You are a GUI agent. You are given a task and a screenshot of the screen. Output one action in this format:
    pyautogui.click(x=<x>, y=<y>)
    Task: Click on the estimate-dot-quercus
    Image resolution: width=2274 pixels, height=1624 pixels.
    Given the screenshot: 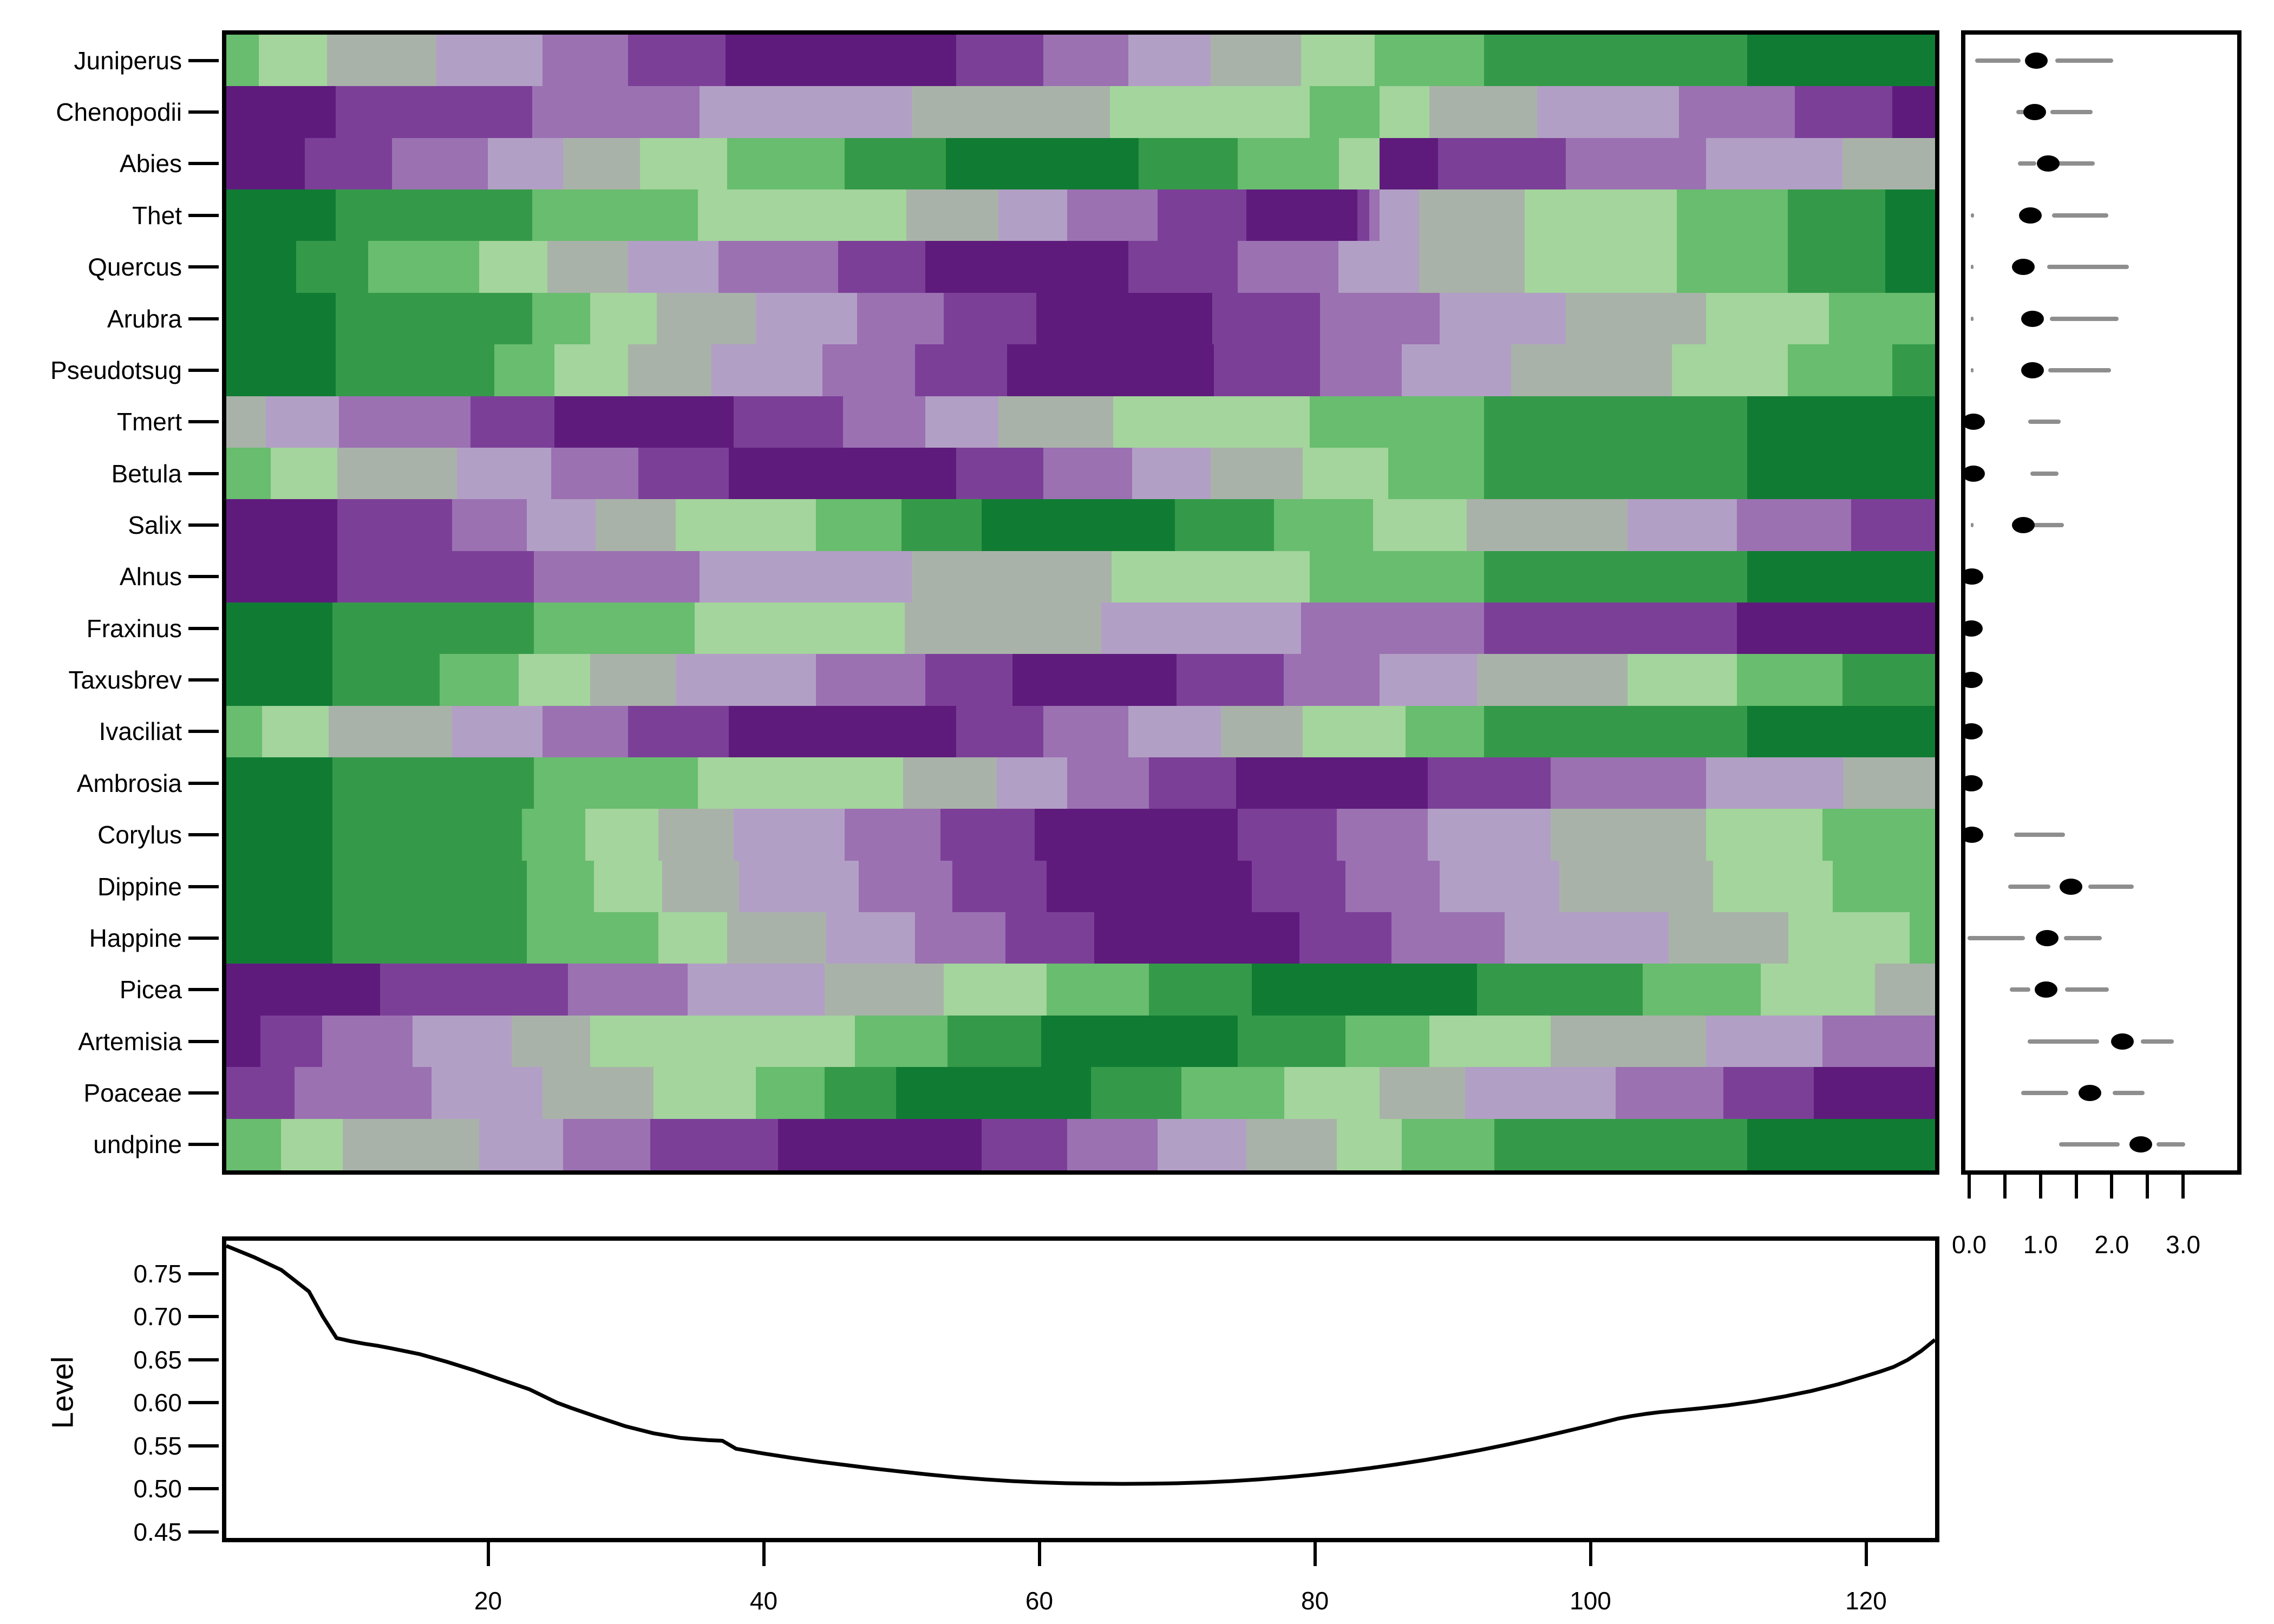 What is the action you would take?
    pyautogui.click(x=2024, y=267)
    